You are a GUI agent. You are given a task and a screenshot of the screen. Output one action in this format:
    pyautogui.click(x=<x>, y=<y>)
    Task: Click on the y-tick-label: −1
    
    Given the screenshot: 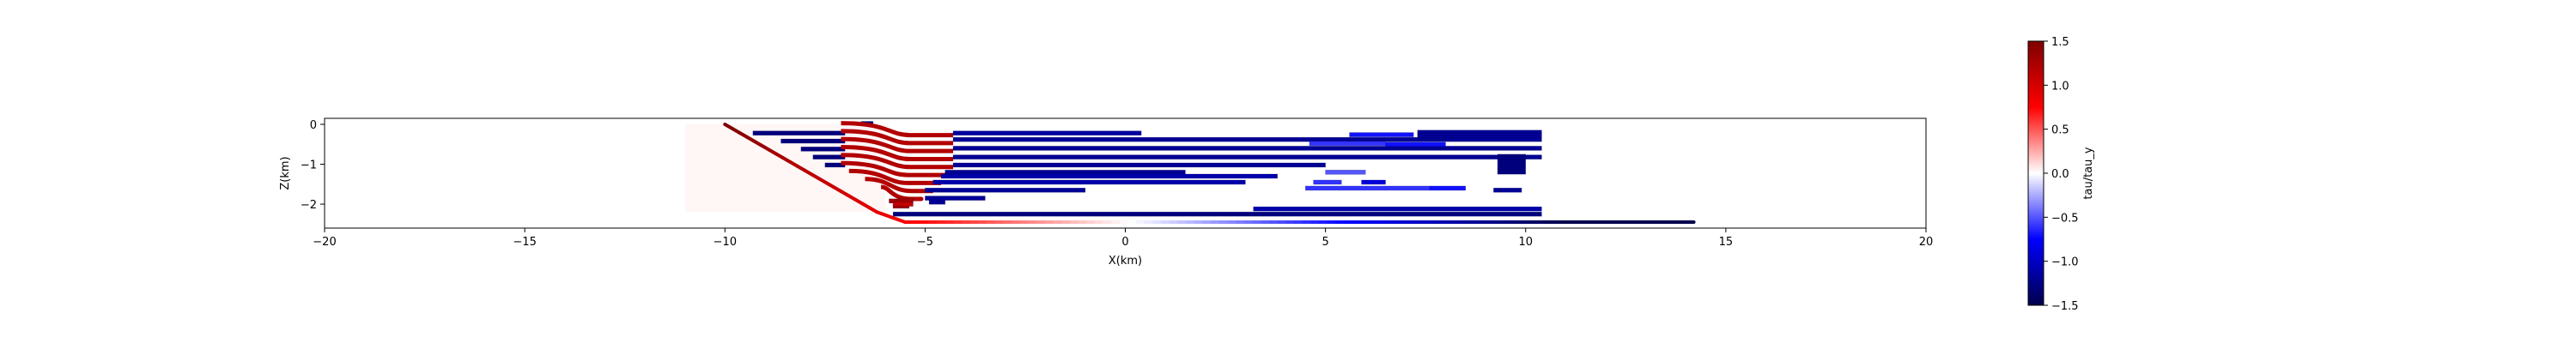 What is the action you would take?
    pyautogui.click(x=309, y=166)
    